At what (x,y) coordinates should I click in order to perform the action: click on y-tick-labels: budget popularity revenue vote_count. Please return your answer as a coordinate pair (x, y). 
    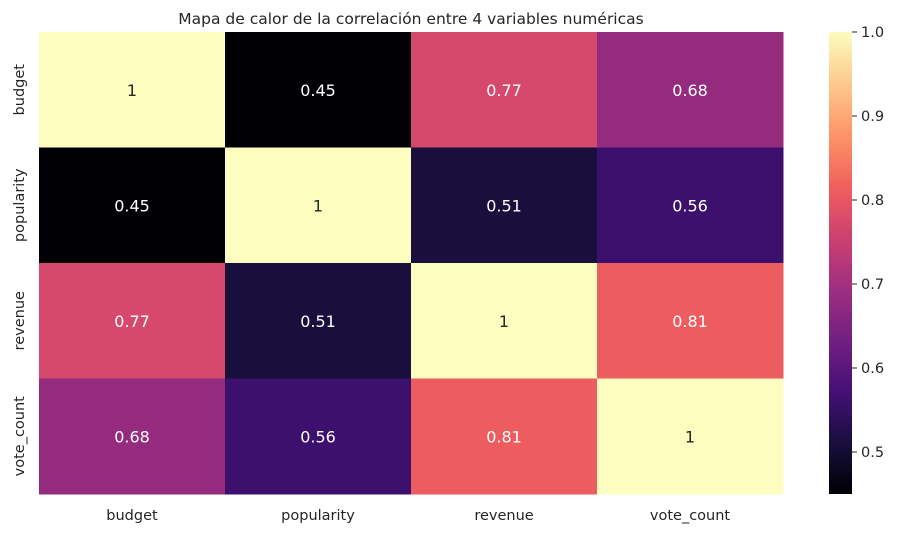
    Looking at the image, I should click on (20, 270).